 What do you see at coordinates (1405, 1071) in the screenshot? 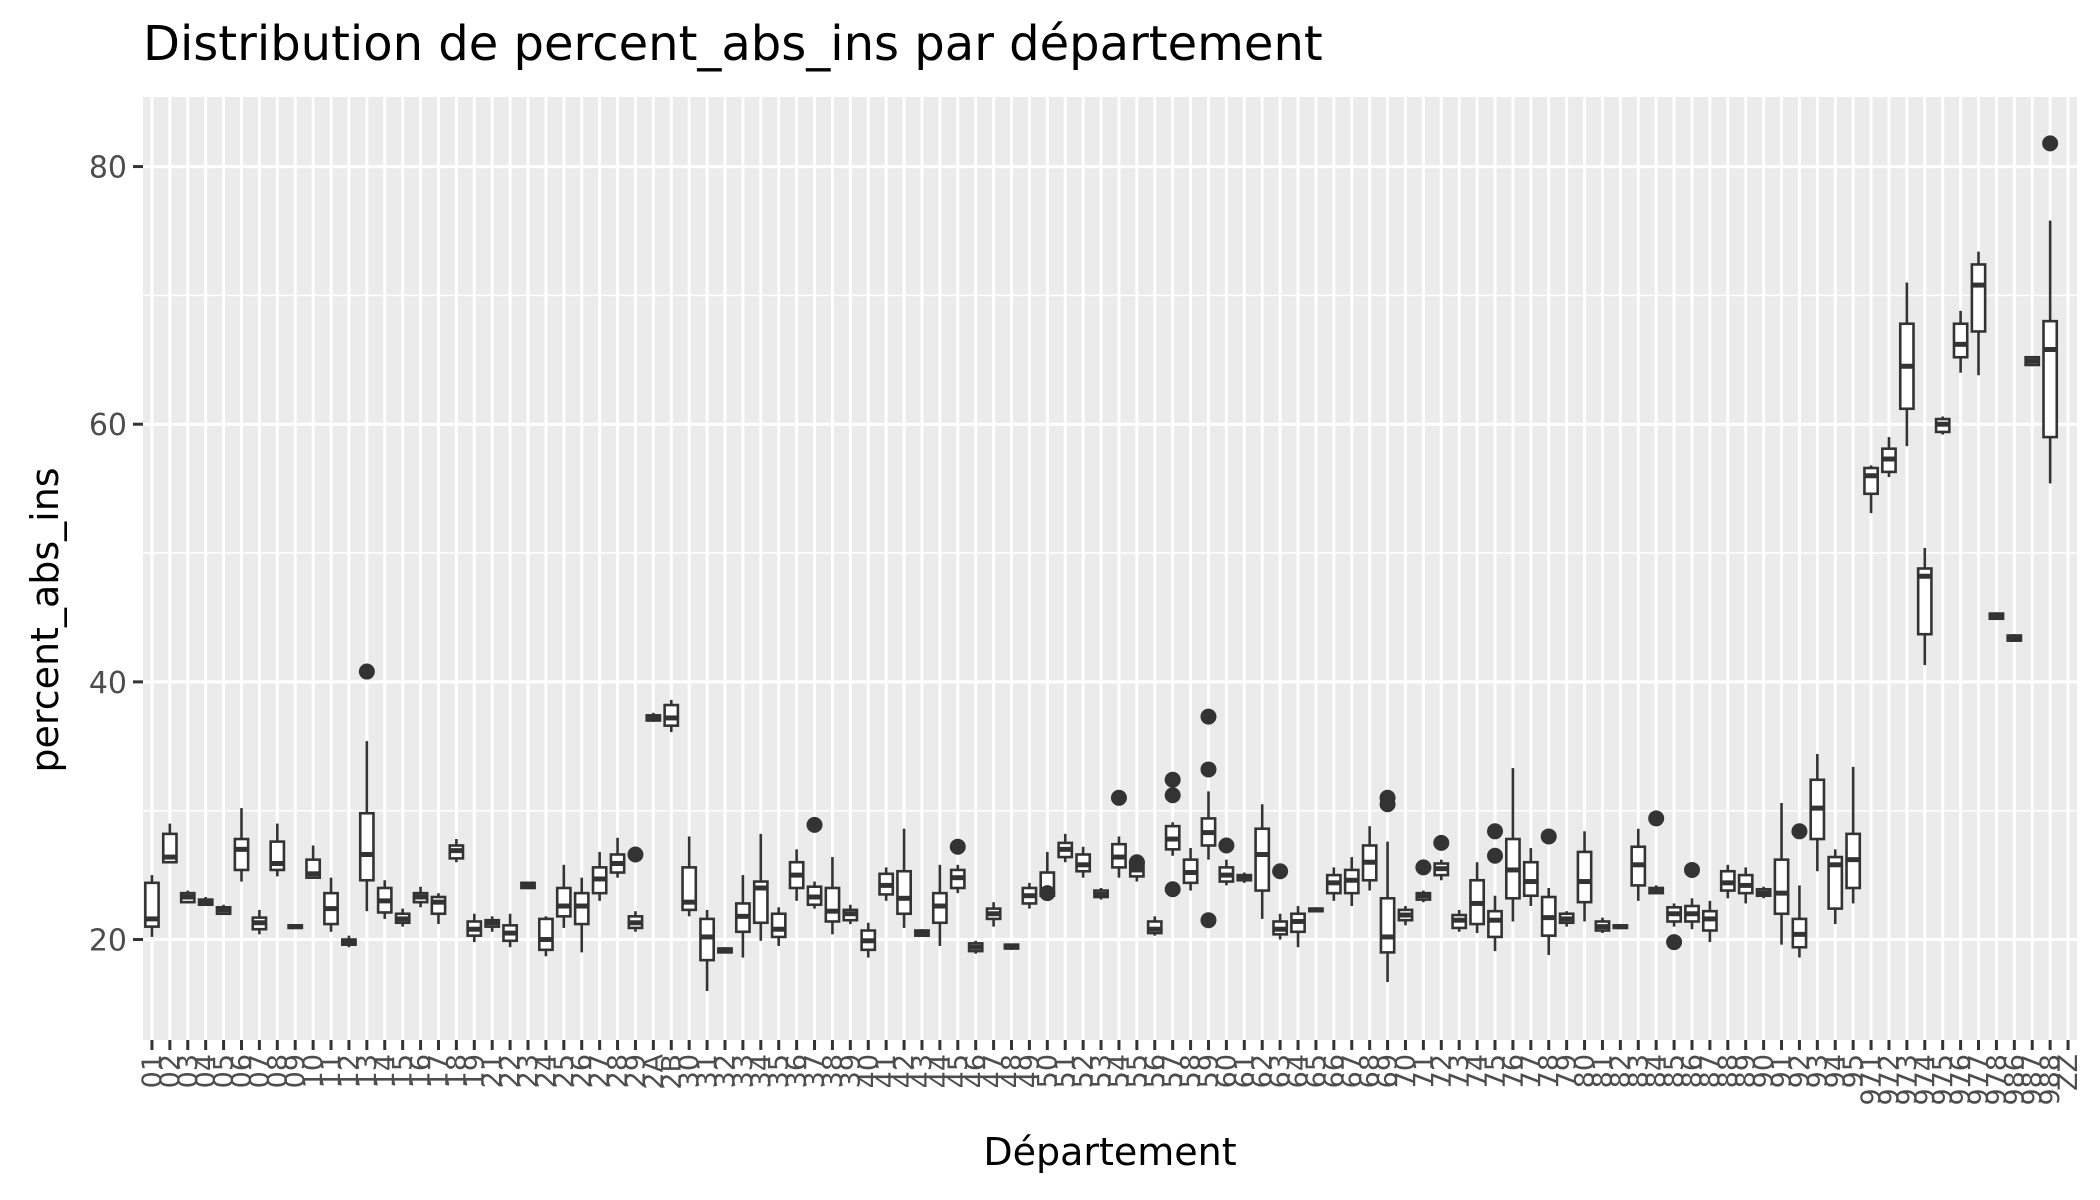
I see `x-tick-label: 70` at bounding box center [1405, 1071].